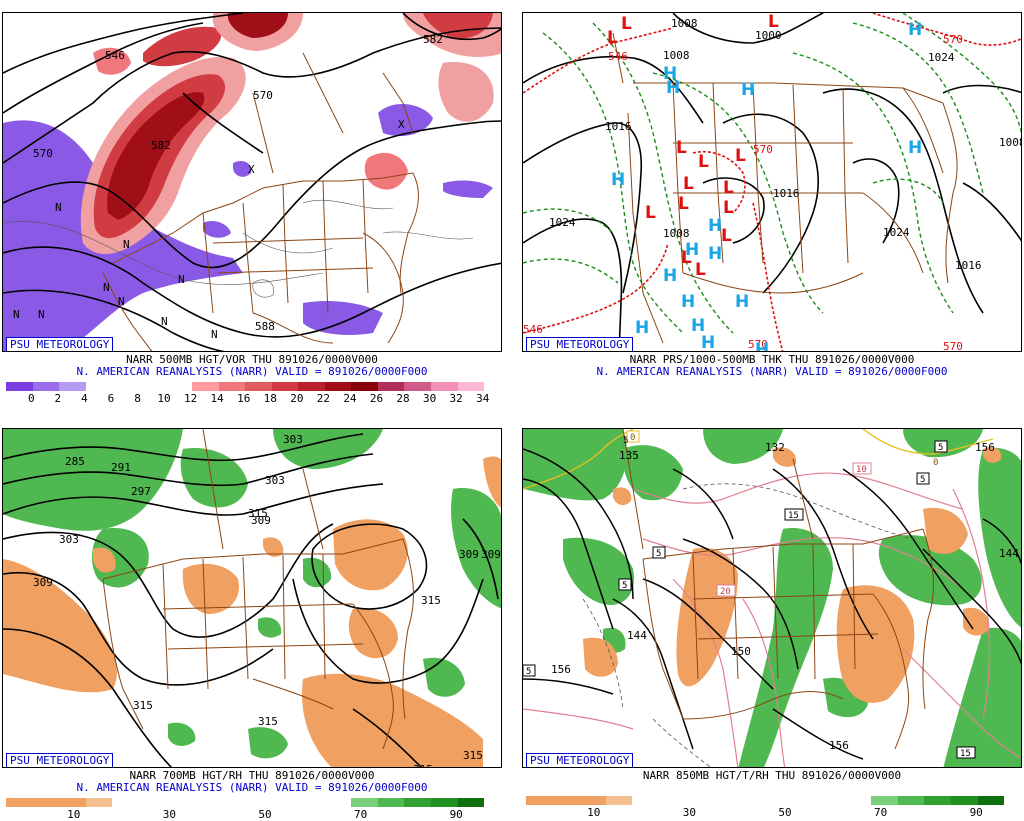  Describe the element at coordinates (217, 398) in the screenshot. I see `colorbar-tick-label: 14` at that location.